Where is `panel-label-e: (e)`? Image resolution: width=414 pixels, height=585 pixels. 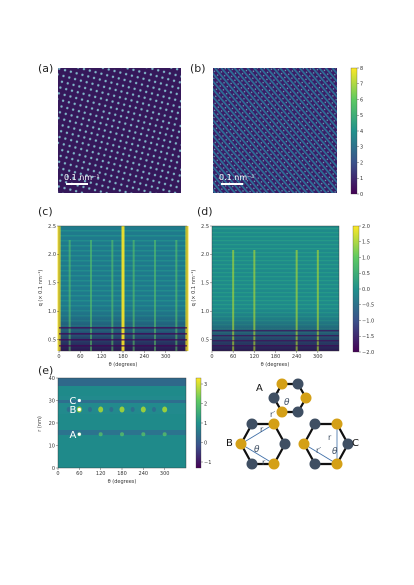 panel-label-e: (e) is located at coordinates (46, 370).